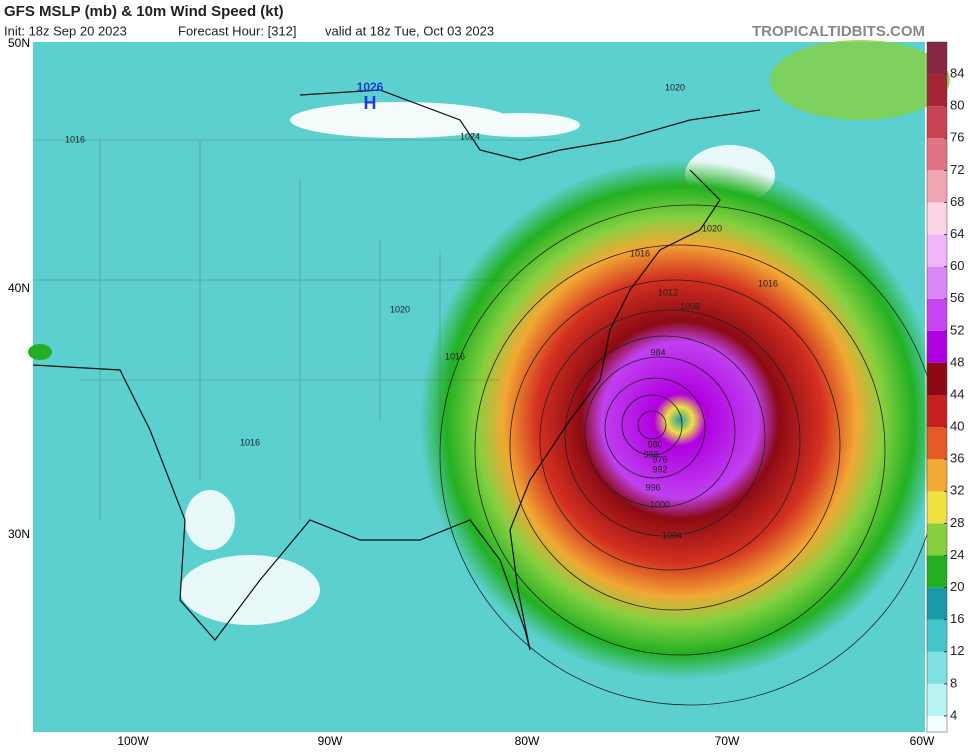  What do you see at coordinates (957, 618) in the screenshot?
I see `colorbar-tick-label: 16` at bounding box center [957, 618].